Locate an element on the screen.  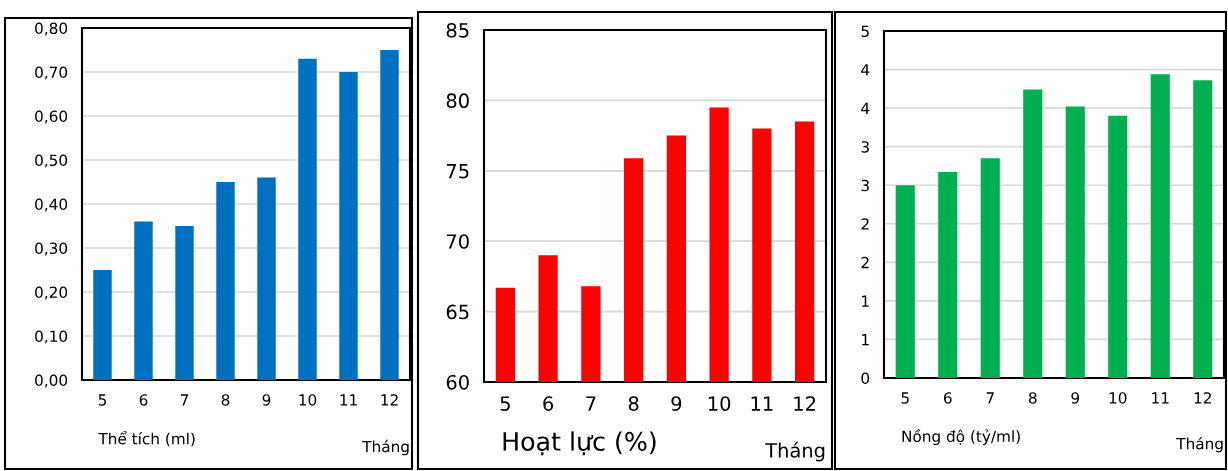
y-tick-label: 0,00 is located at coordinates (51, 381).